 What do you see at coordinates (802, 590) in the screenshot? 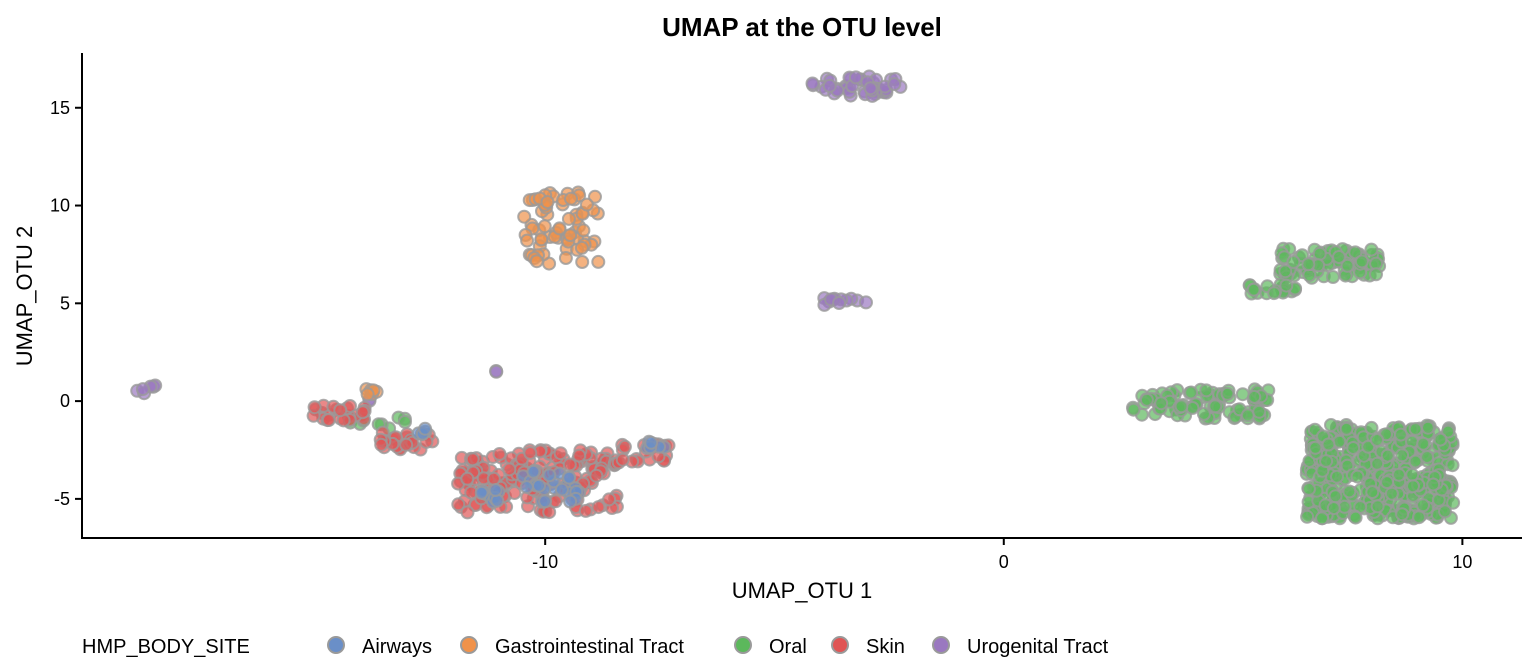
I see `x-axis-label: UMAP_OTU 1` at bounding box center [802, 590].